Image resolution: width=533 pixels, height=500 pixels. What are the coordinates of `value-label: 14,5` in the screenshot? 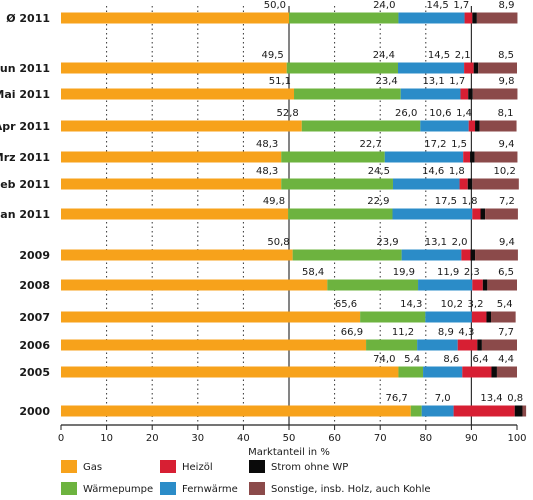 It's located at (438, 5).